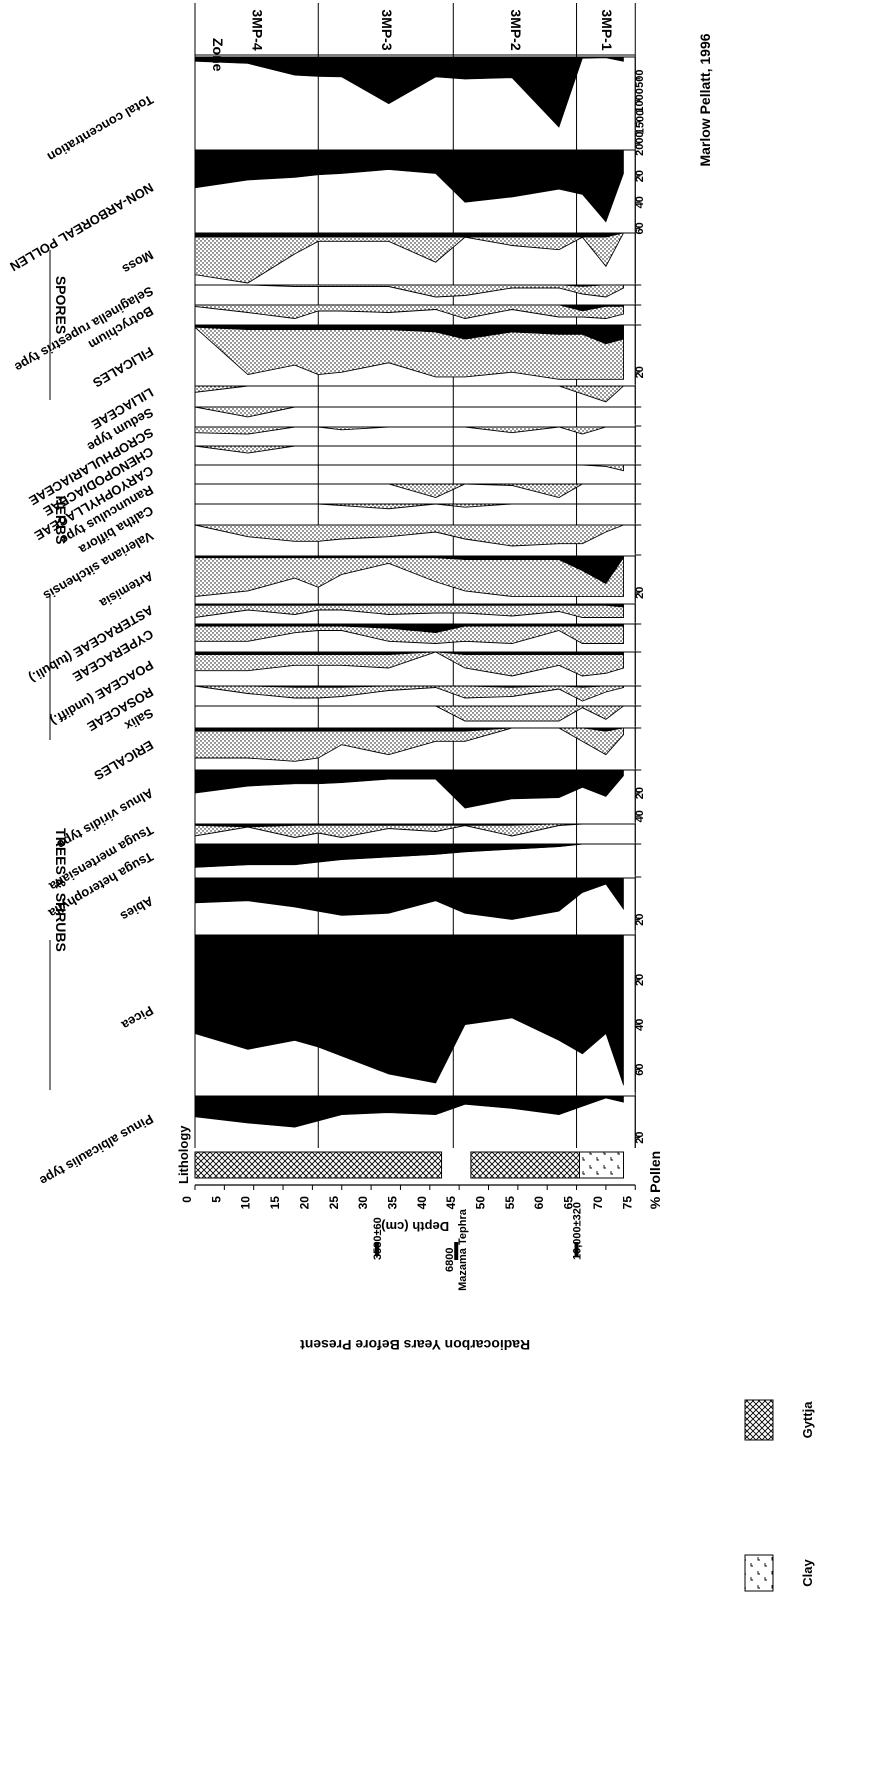 This screenshot has height=1769, width=872. Describe the element at coordinates (640, 980) in the screenshot. I see `panel-tick-label-1-0: 20` at that location.